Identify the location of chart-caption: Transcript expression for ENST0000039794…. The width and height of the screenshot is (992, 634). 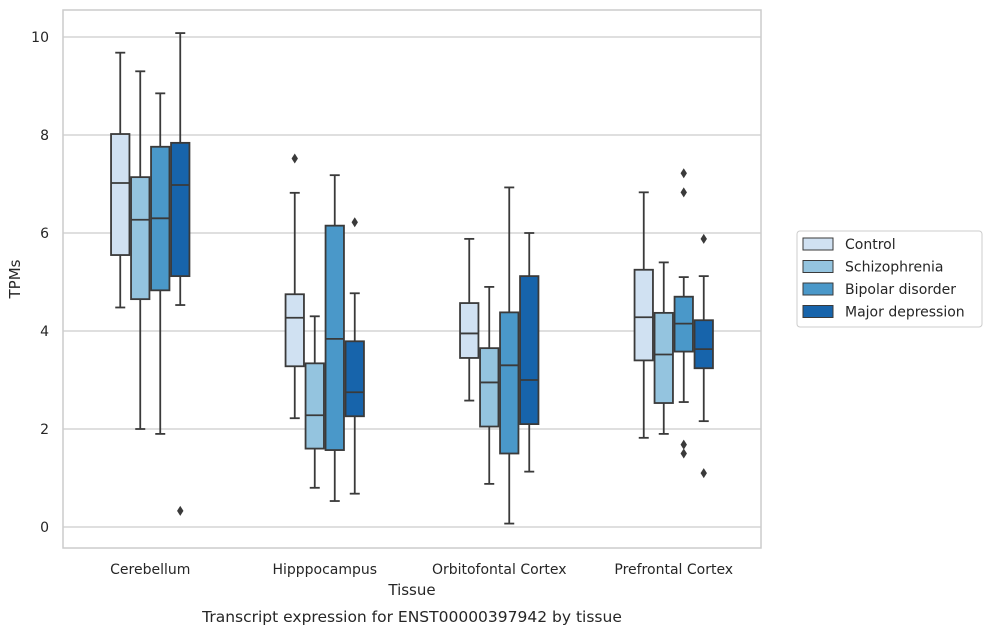
(411, 617).